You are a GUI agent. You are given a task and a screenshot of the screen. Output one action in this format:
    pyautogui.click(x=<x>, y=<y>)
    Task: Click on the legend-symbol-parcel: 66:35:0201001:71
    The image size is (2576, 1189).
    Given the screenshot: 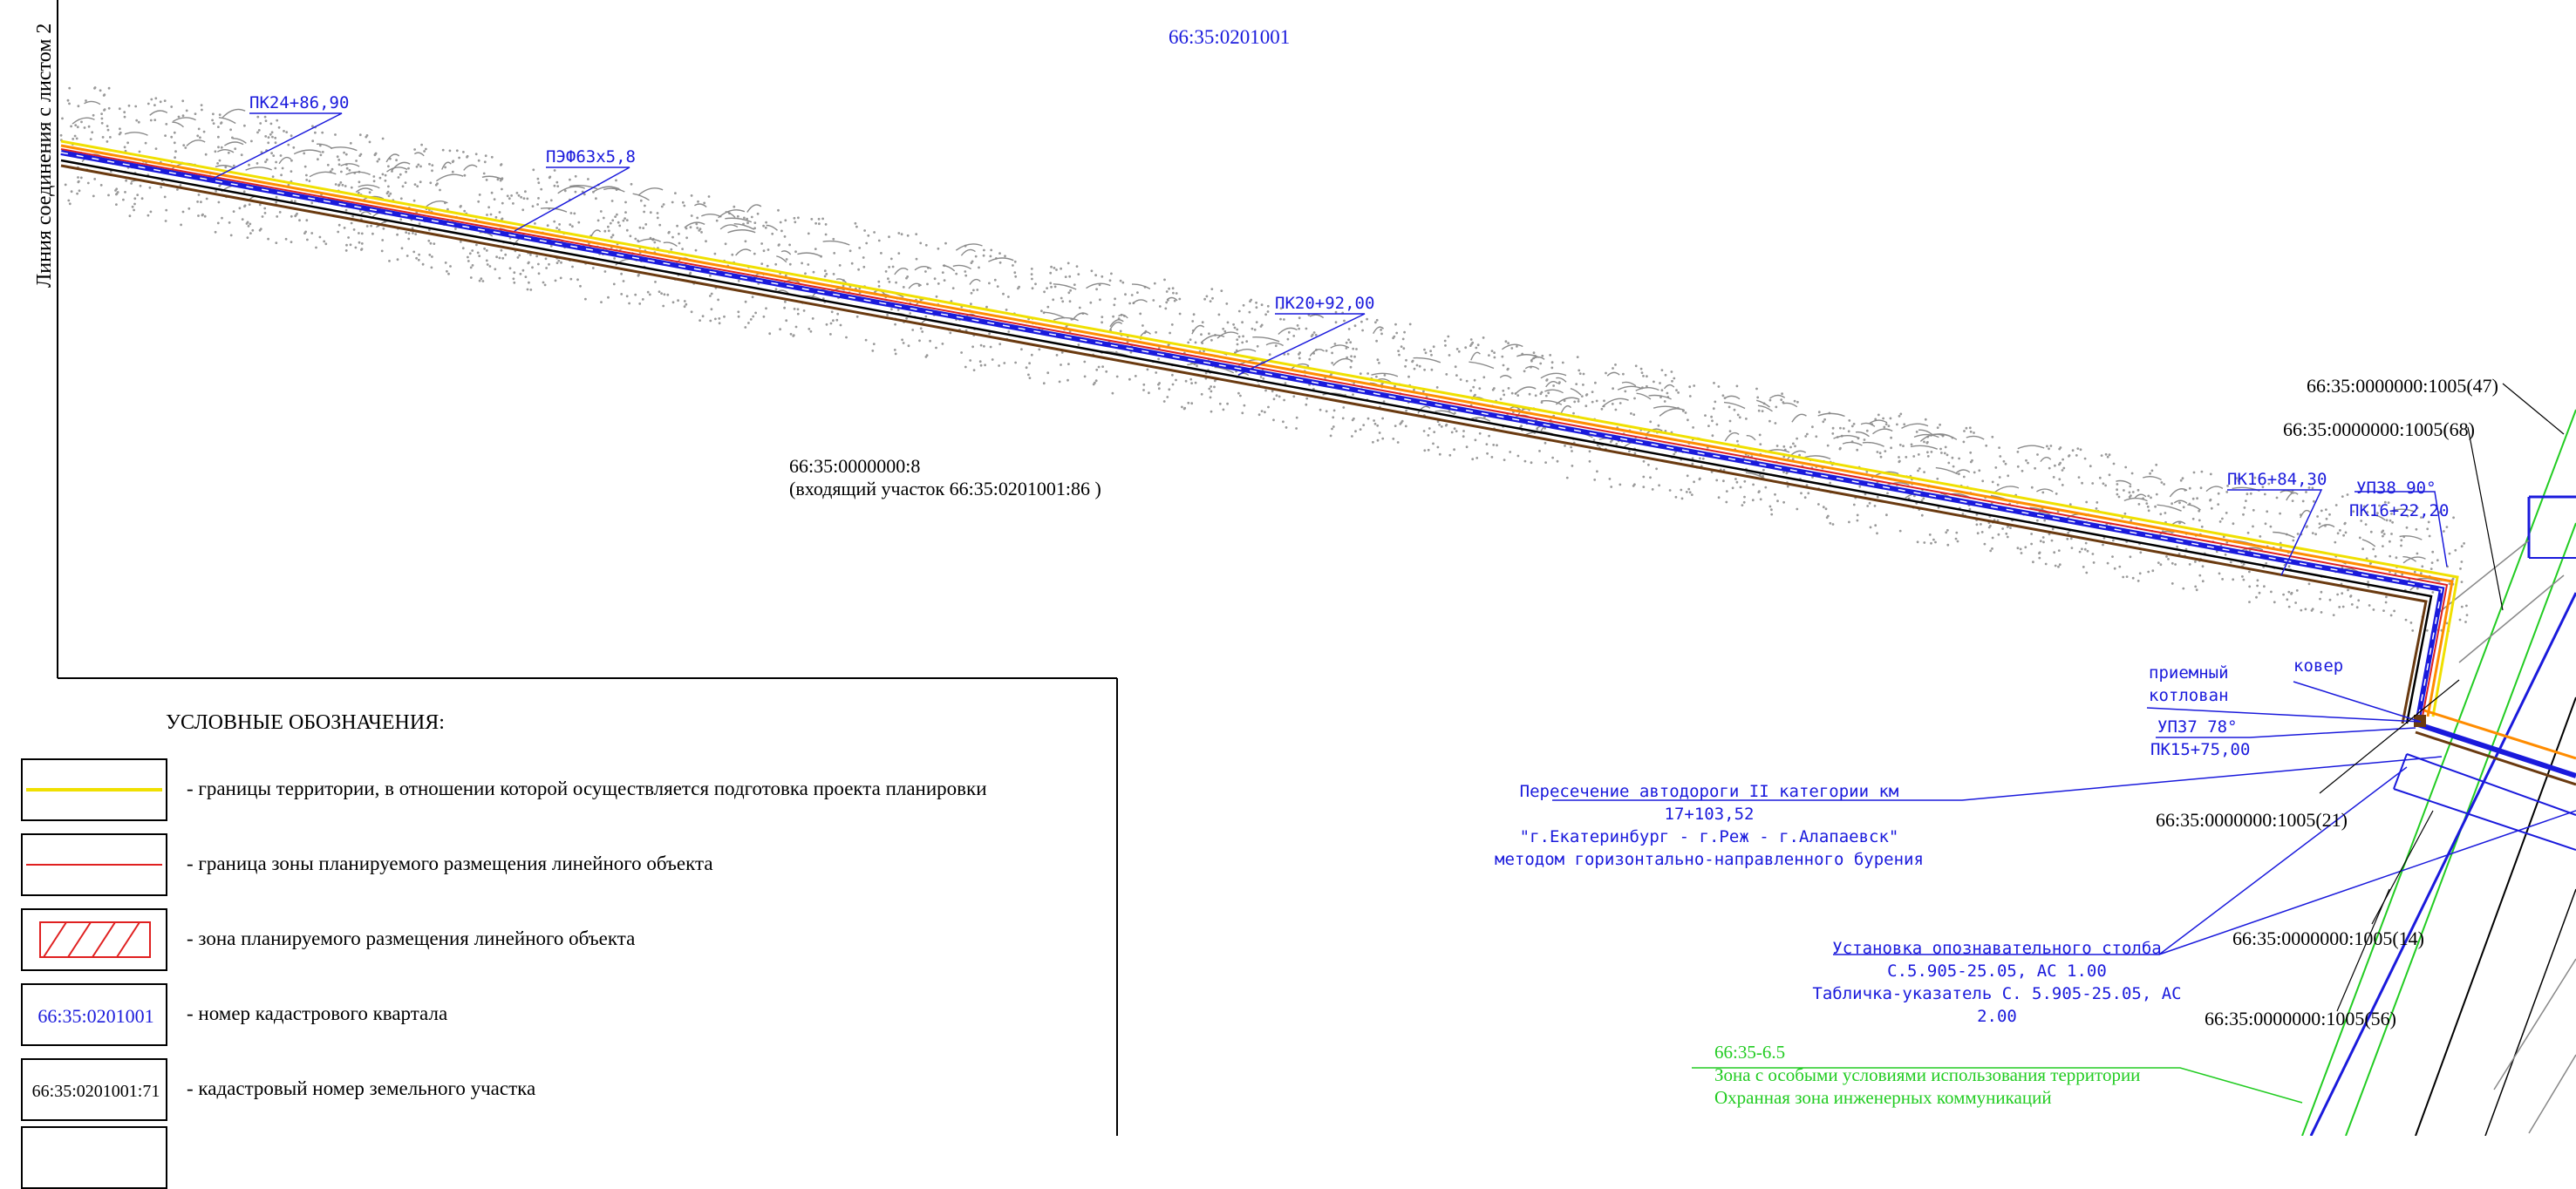 What is the action you would take?
    pyautogui.click(x=94, y=1089)
    